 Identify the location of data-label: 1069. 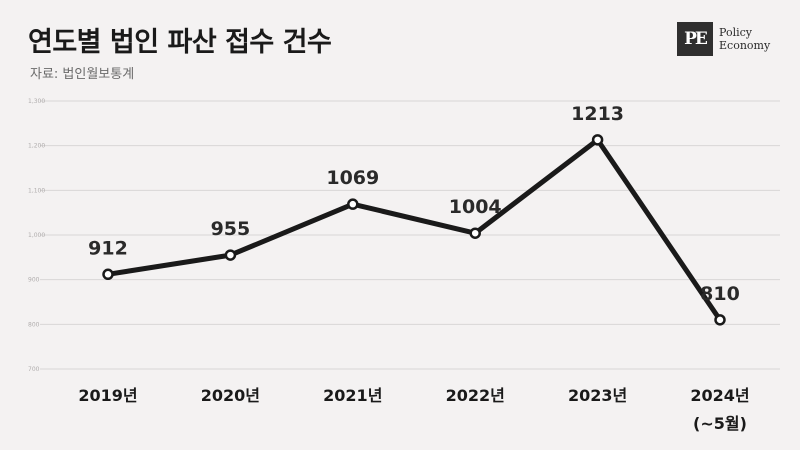
(352, 178).